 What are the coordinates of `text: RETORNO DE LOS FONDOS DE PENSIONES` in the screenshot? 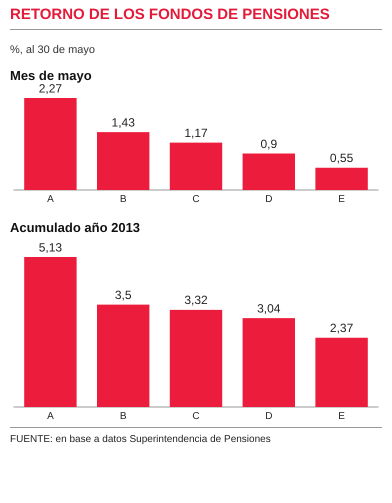 It's located at (196, 15).